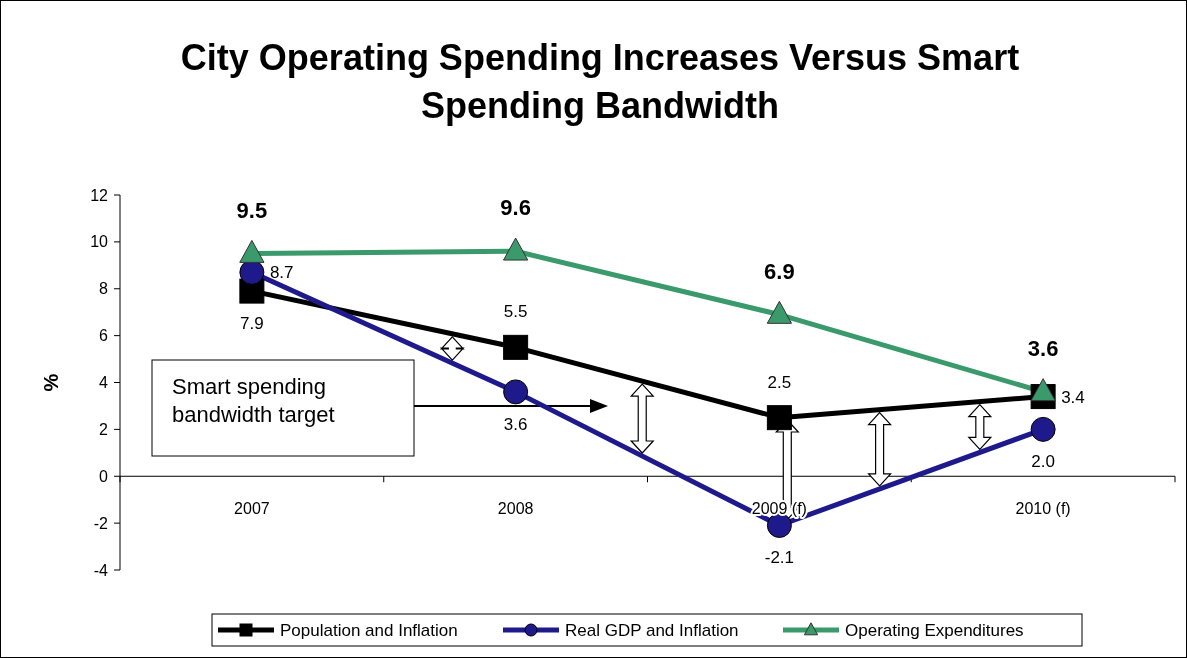  What do you see at coordinates (779, 558) in the screenshot?
I see `data-label: -2.1` at bounding box center [779, 558].